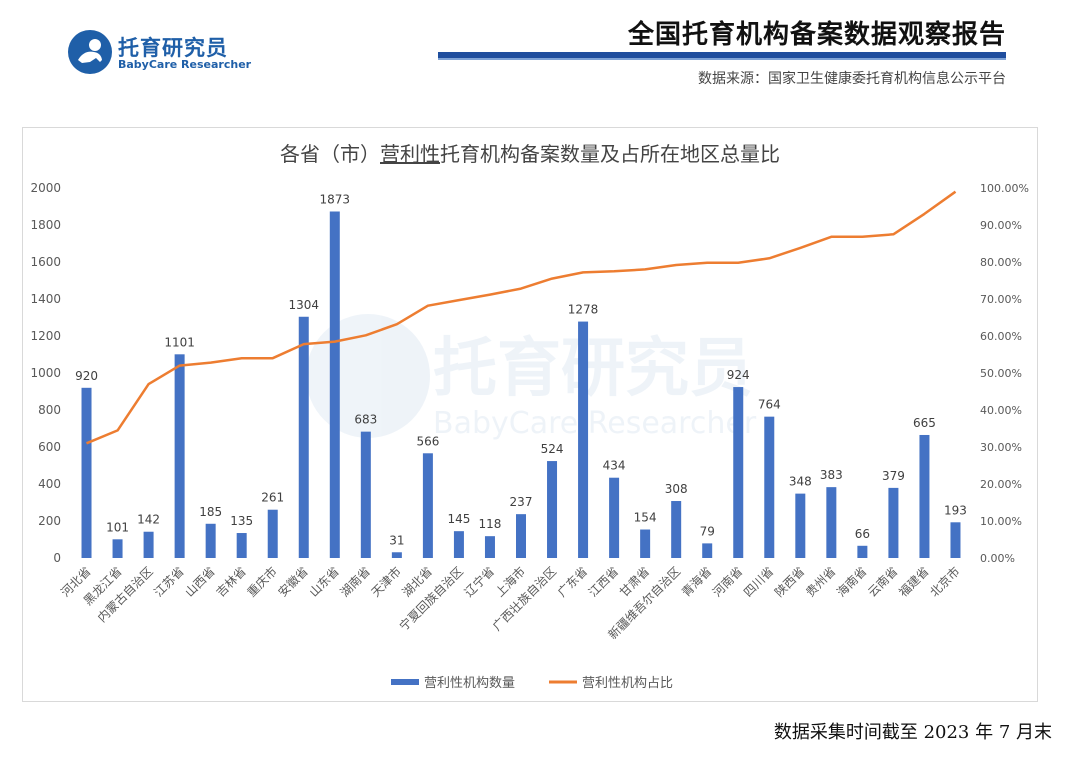 The image size is (1080, 774). What do you see at coordinates (185, 64) in the screenshot?
I see `logo-subtitle: BabyCare Researcher` at bounding box center [185, 64].